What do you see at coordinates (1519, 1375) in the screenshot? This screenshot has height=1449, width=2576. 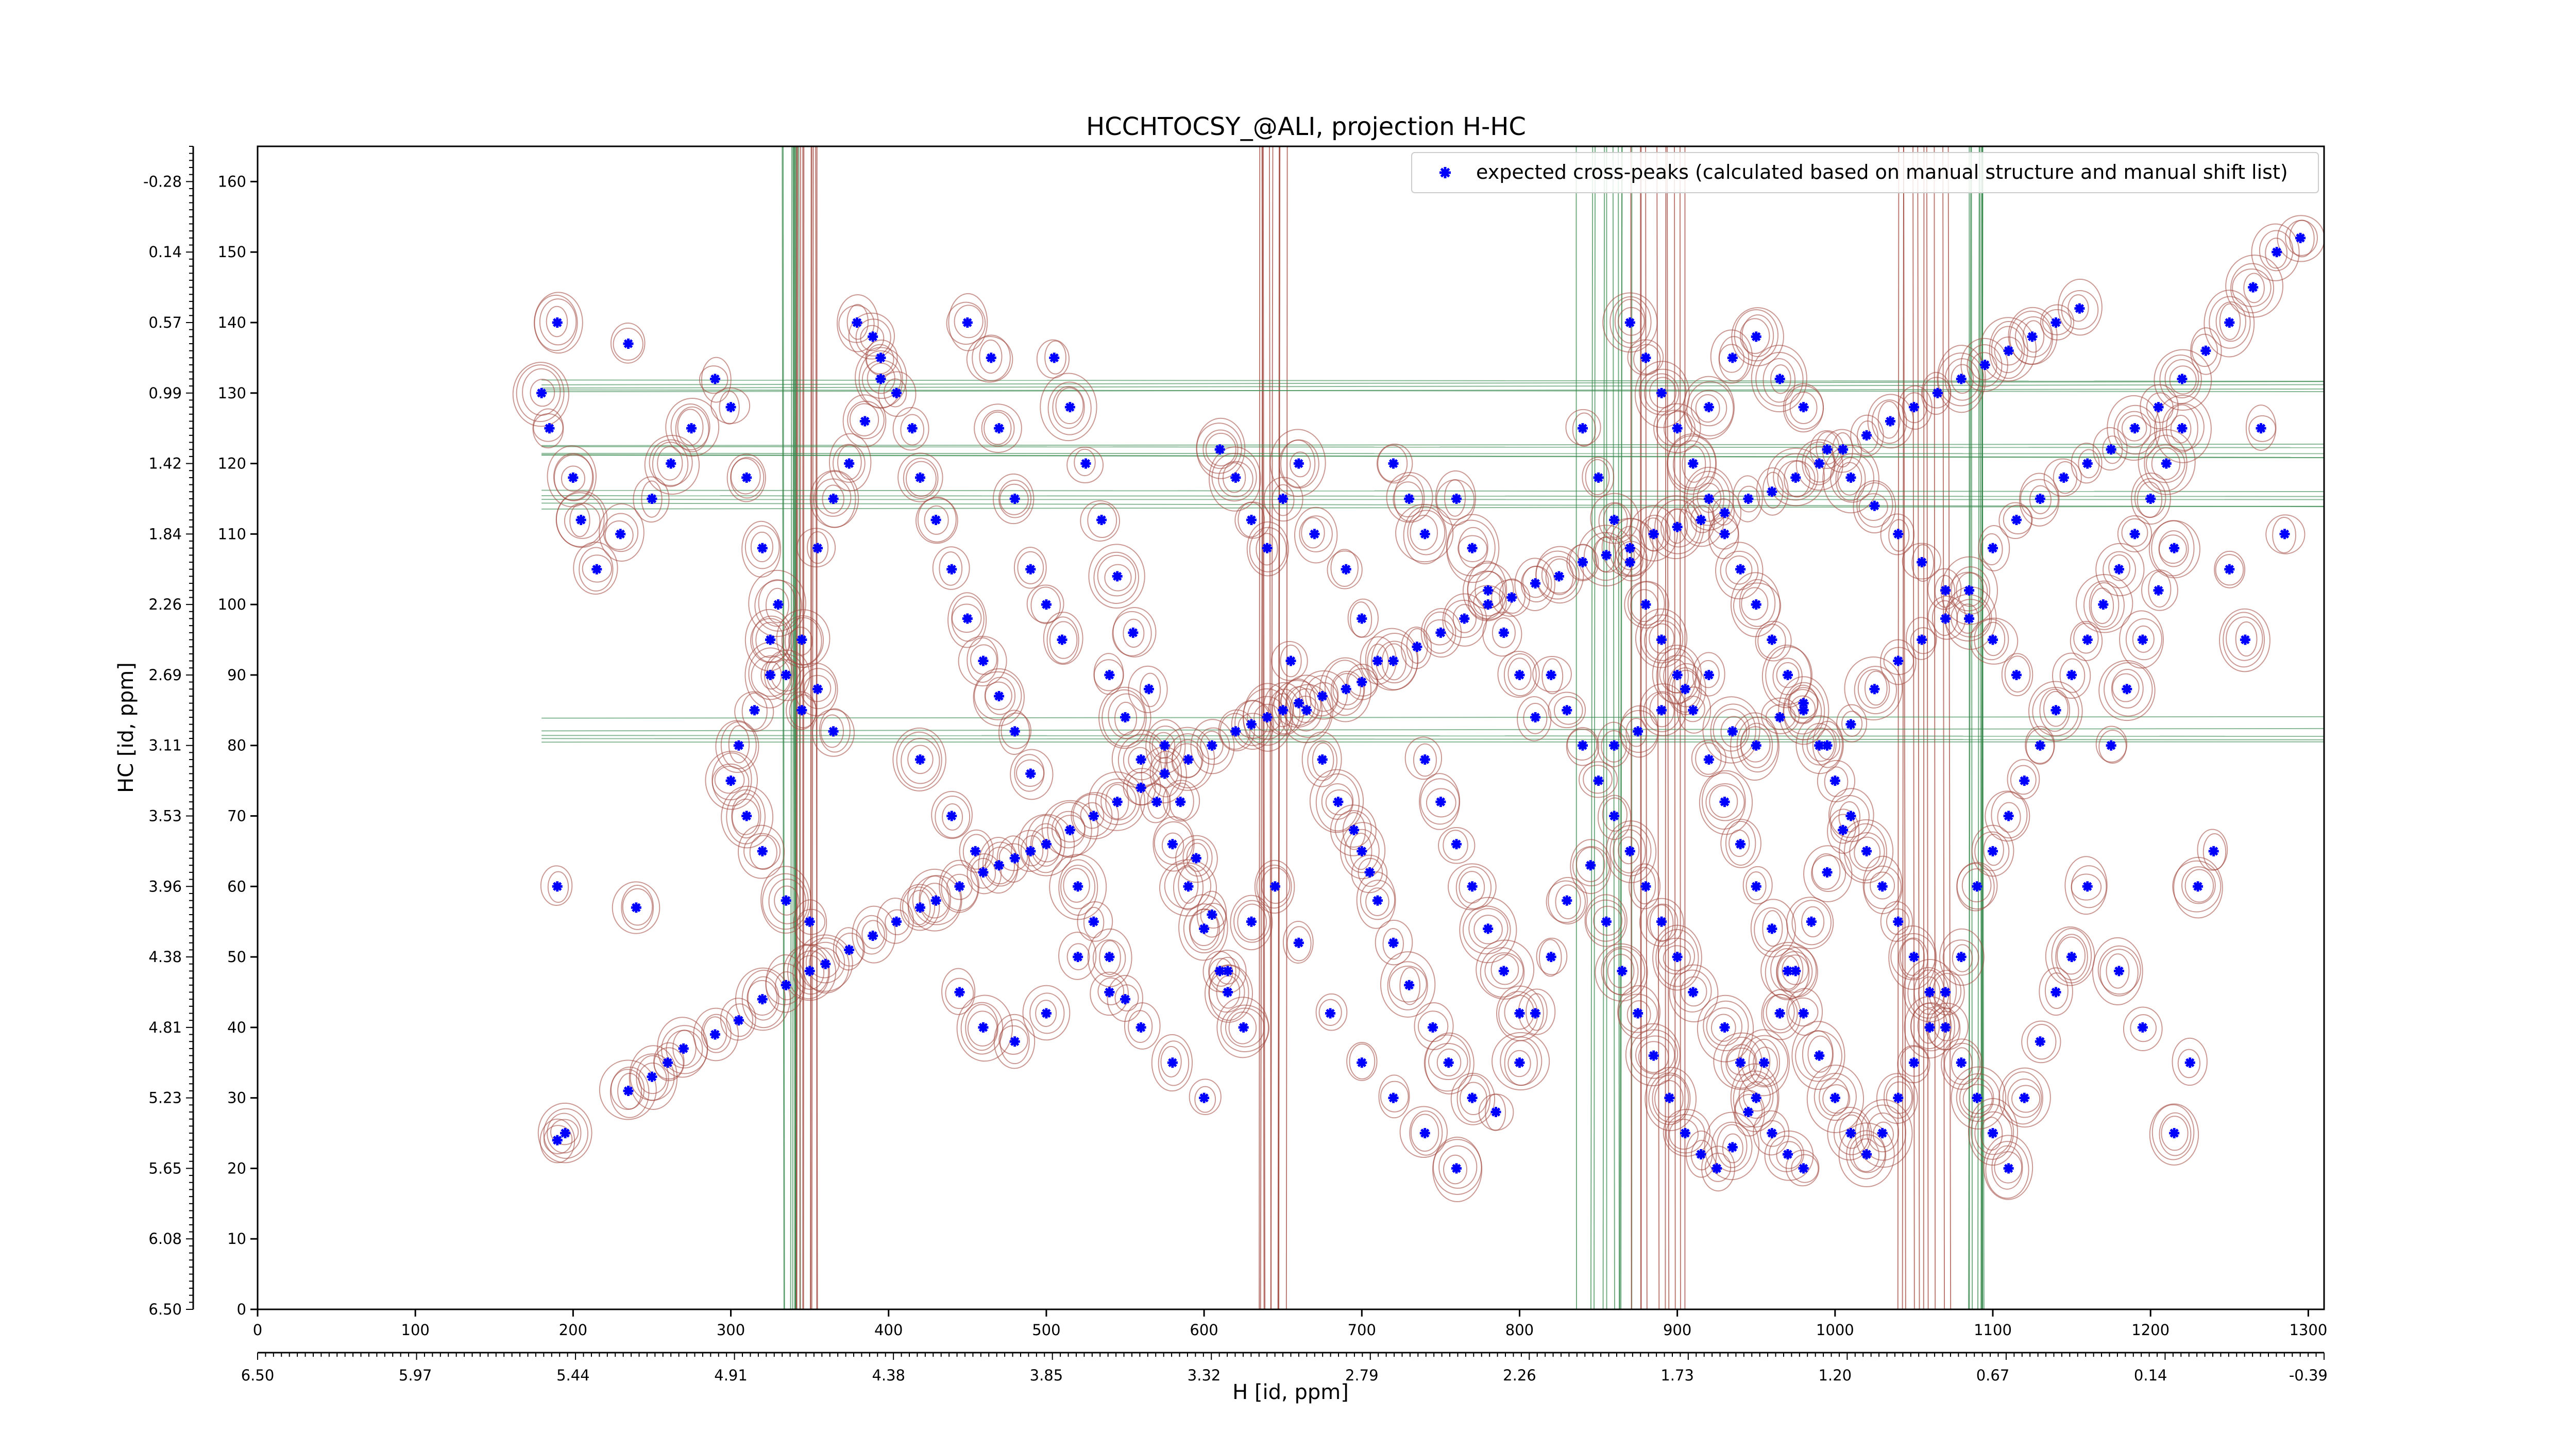 I see `x-ppm-tick-label: 2.26` at bounding box center [1519, 1375].